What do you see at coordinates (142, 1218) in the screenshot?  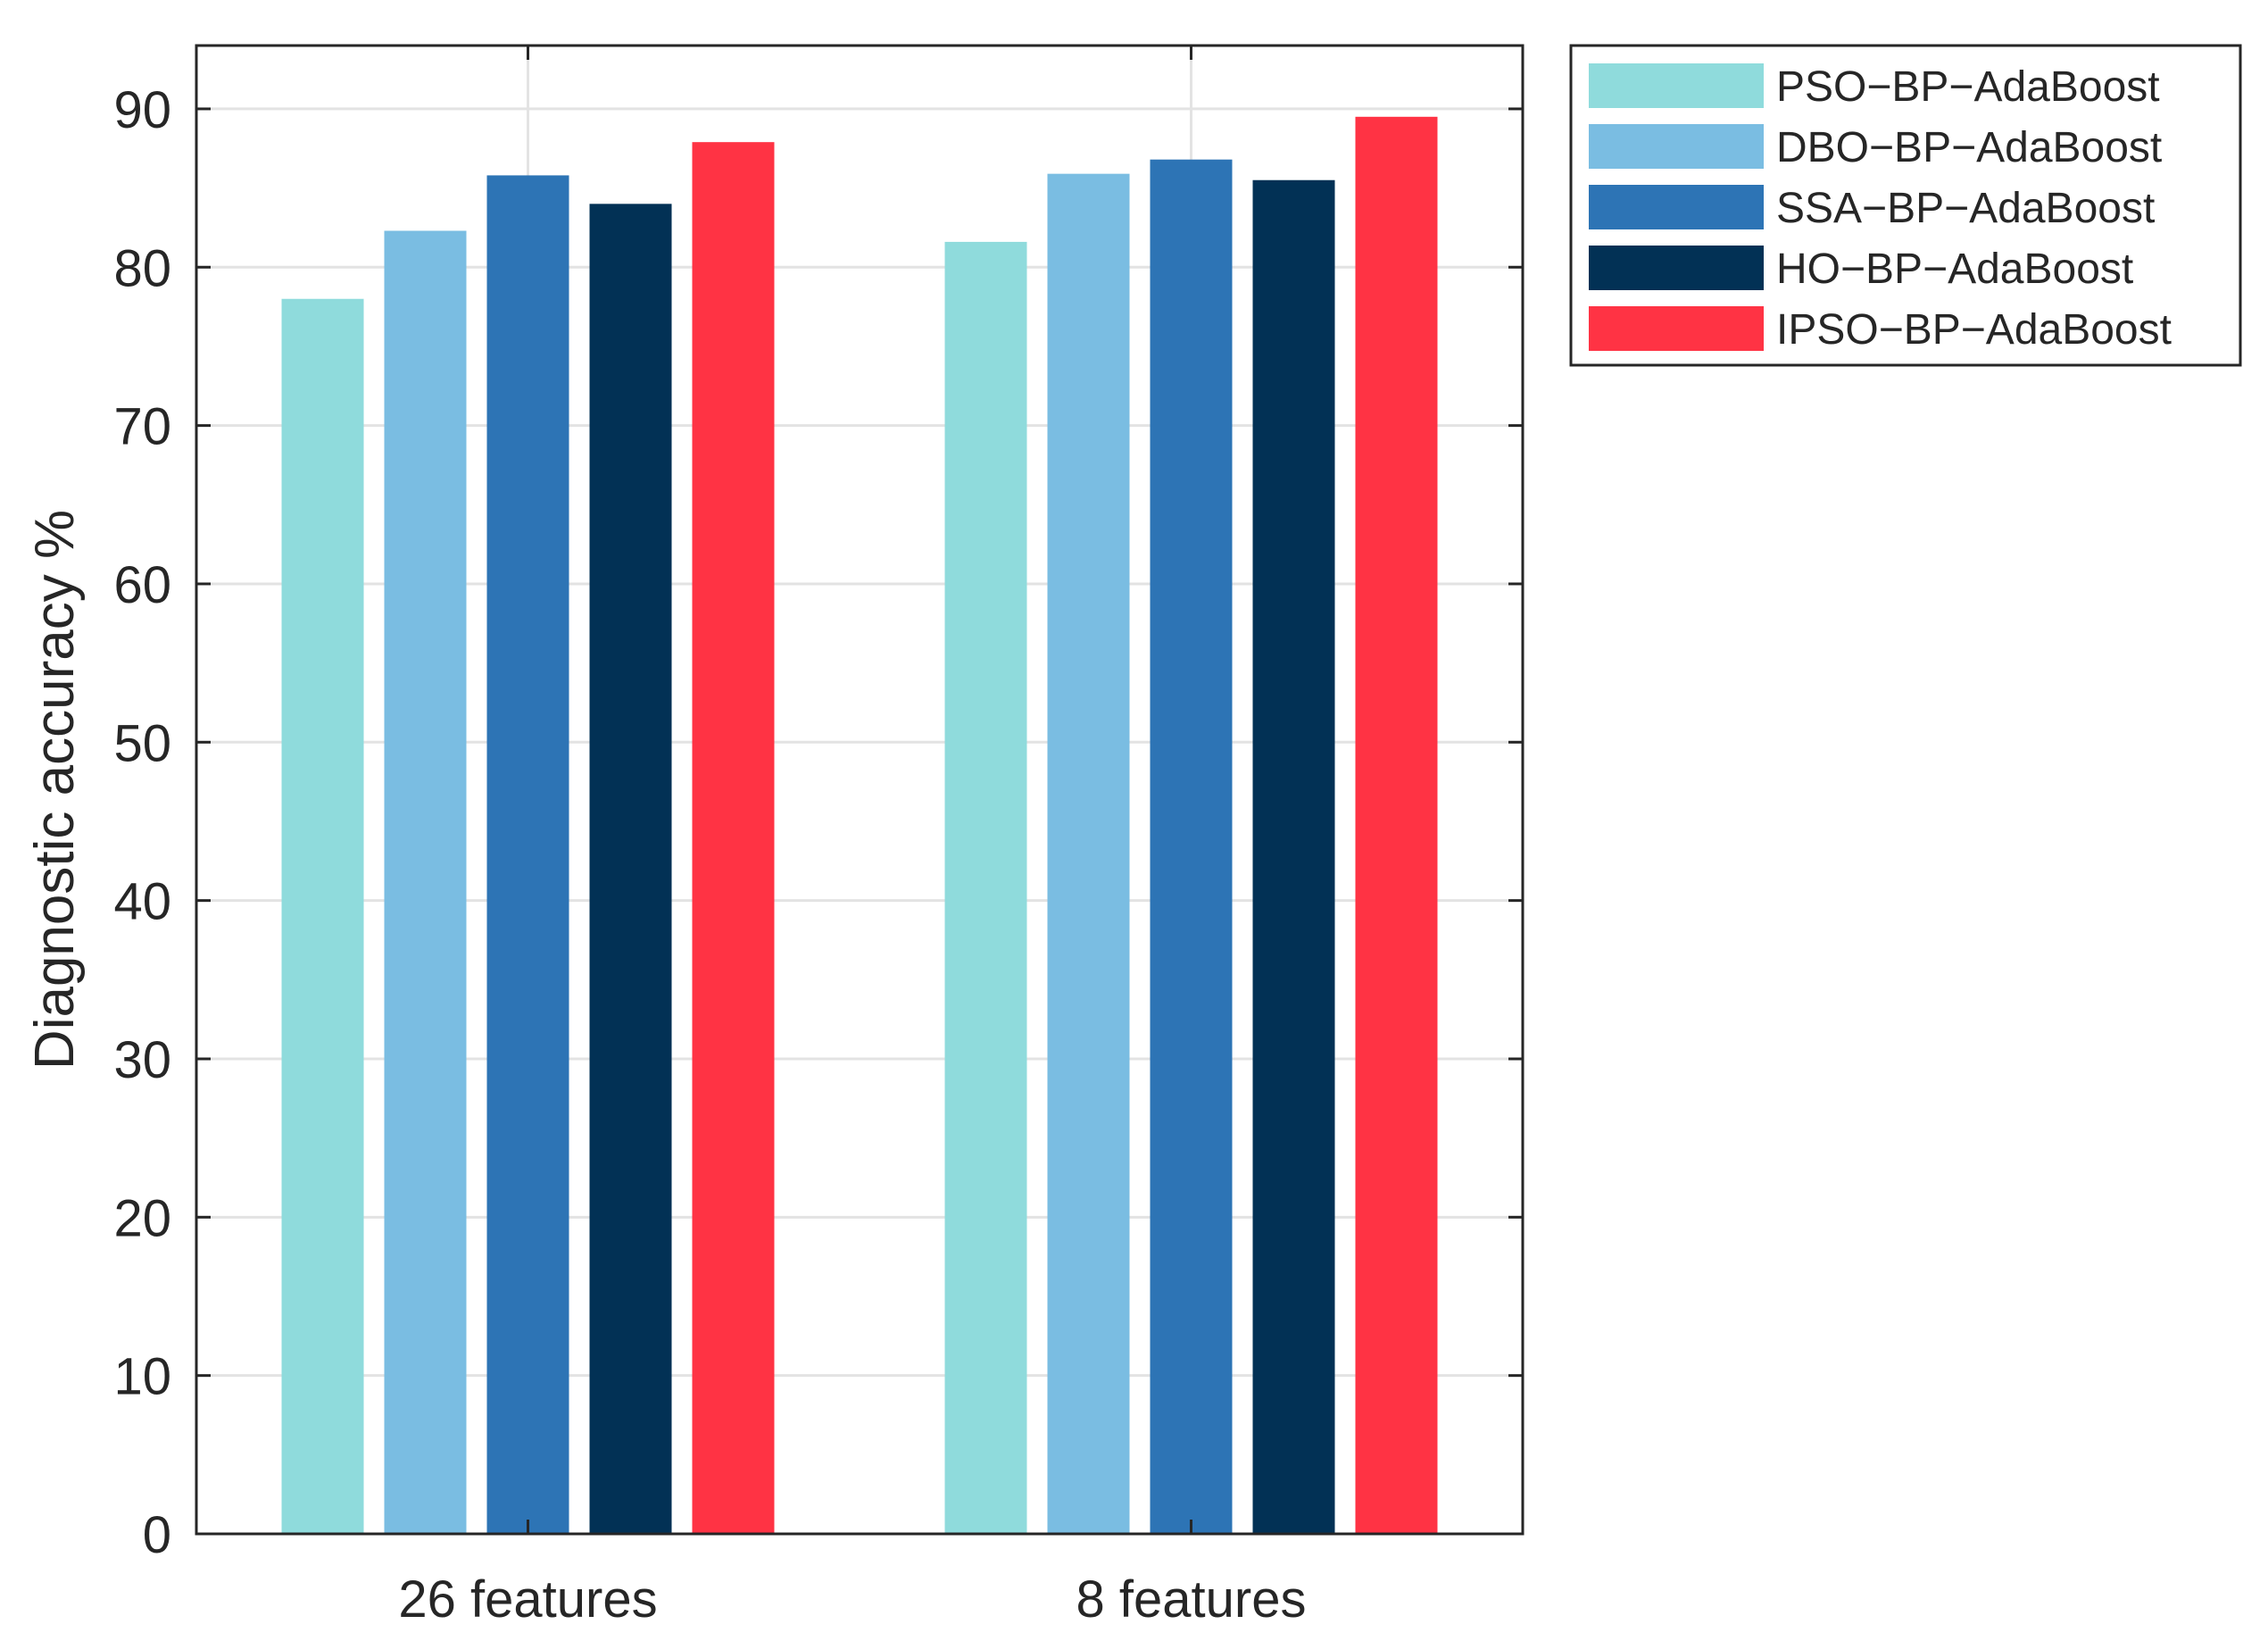 I see `y-tick-label: 20` at bounding box center [142, 1218].